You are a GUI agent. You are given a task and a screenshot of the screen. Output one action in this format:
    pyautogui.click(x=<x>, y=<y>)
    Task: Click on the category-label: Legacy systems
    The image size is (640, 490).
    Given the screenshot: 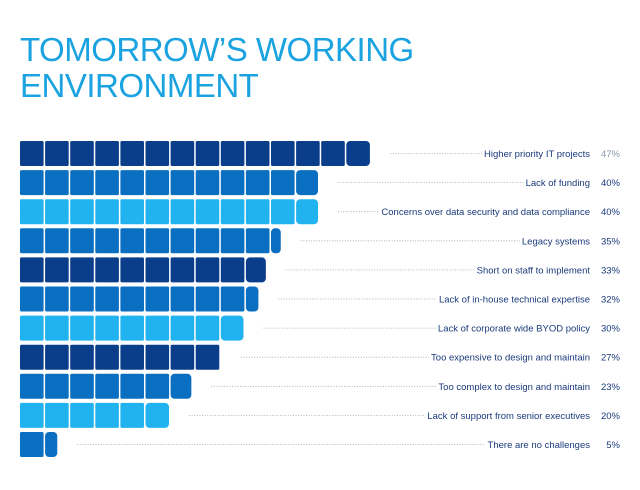 What is the action you would take?
    pyautogui.click(x=556, y=241)
    